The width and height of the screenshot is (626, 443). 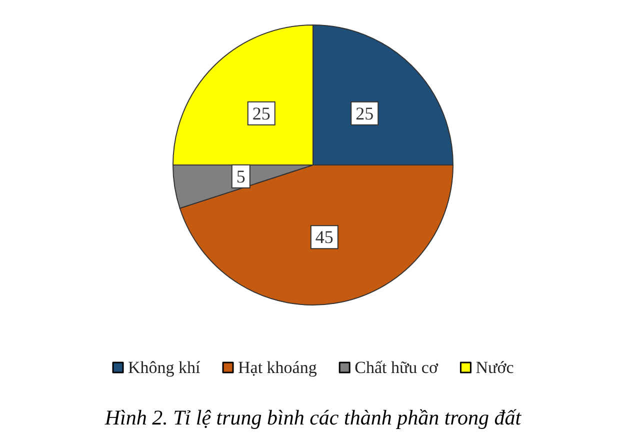 What do you see at coordinates (495, 367) in the screenshot?
I see `legend-label: Nước` at bounding box center [495, 367].